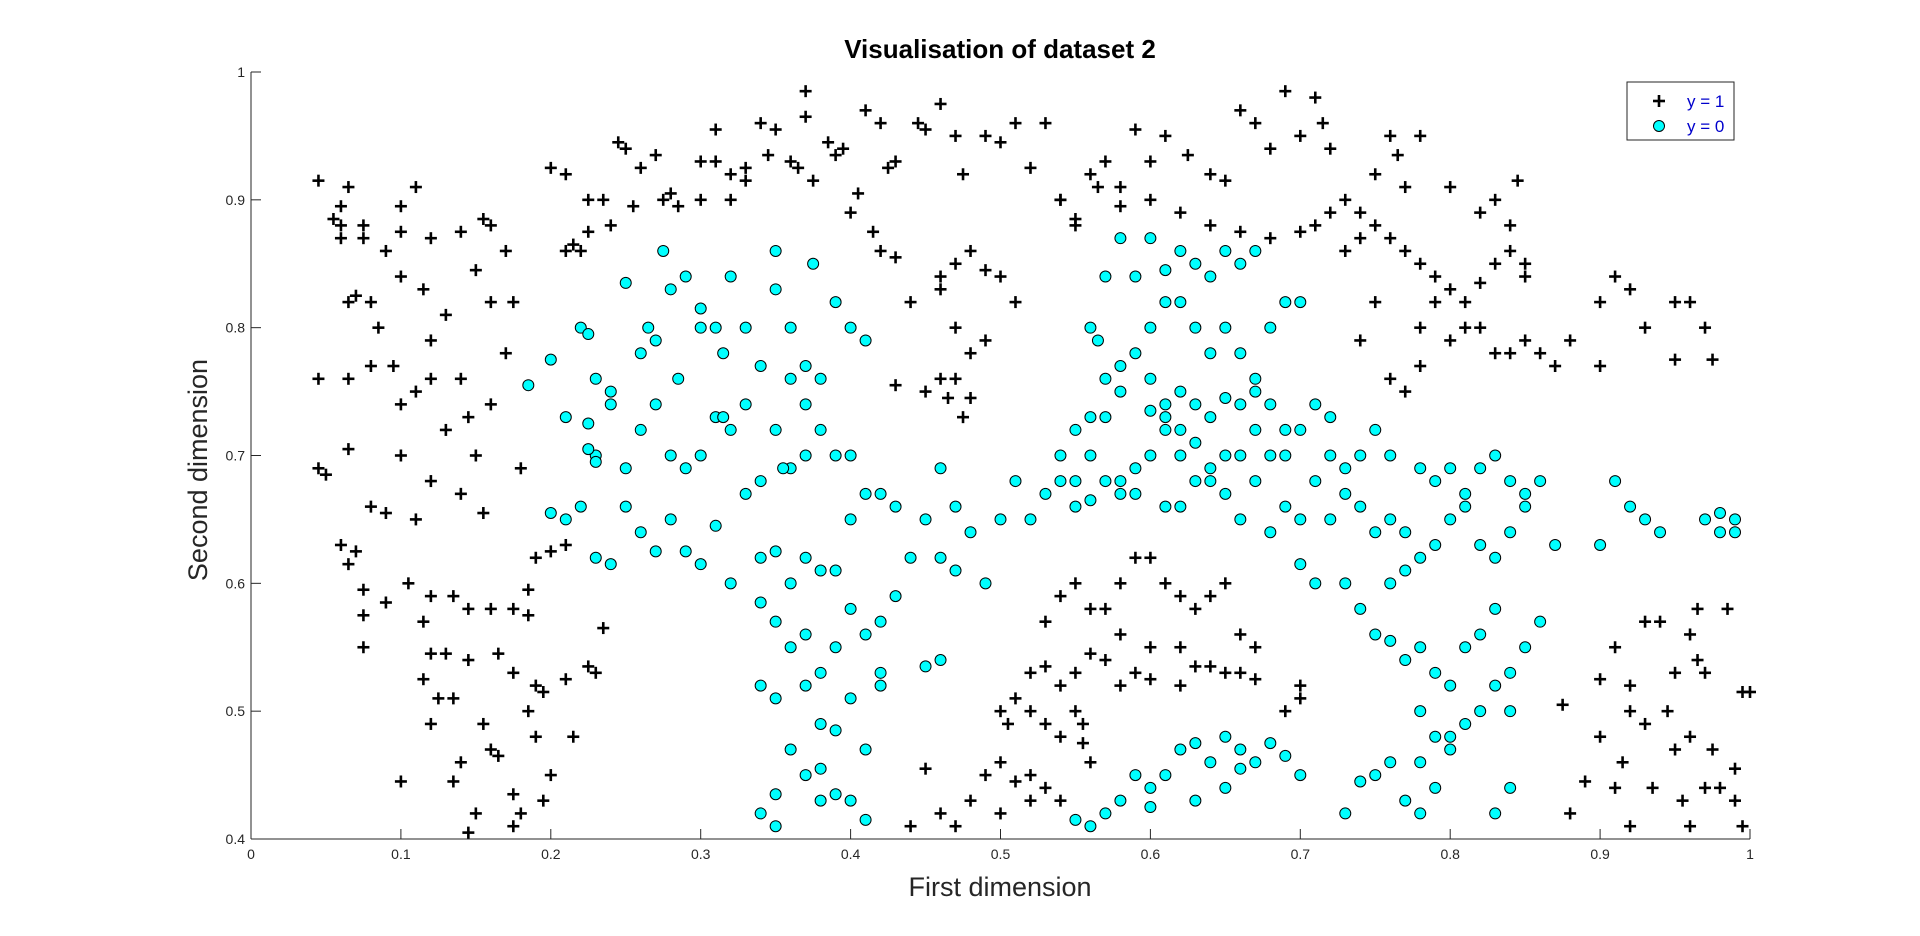 The image size is (1920, 936). What do you see at coordinates (1301, 854) in the screenshot?
I see `x-tick-label: 0.7` at bounding box center [1301, 854].